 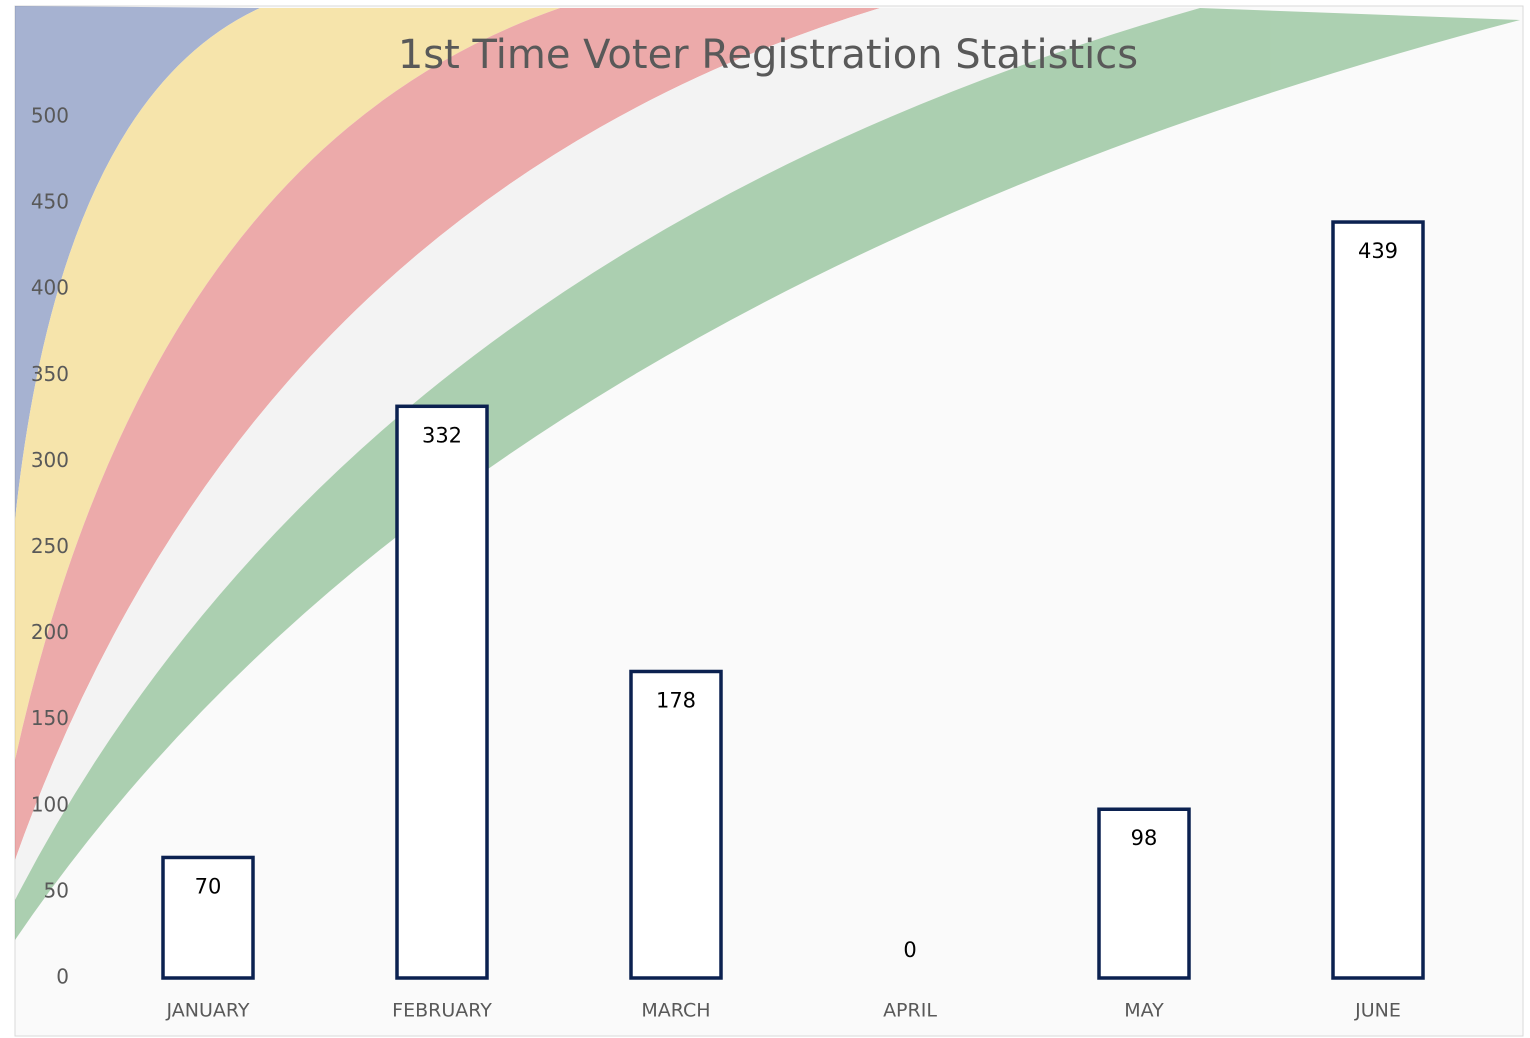 What do you see at coordinates (675, 1011) in the screenshot?
I see `x-tick-label: MARCH` at bounding box center [675, 1011].